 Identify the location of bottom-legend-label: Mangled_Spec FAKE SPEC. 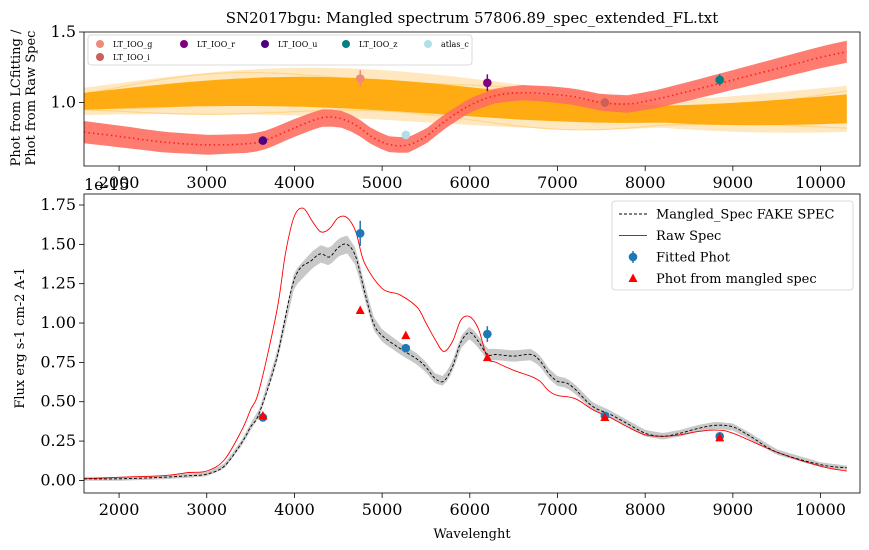
(745, 215).